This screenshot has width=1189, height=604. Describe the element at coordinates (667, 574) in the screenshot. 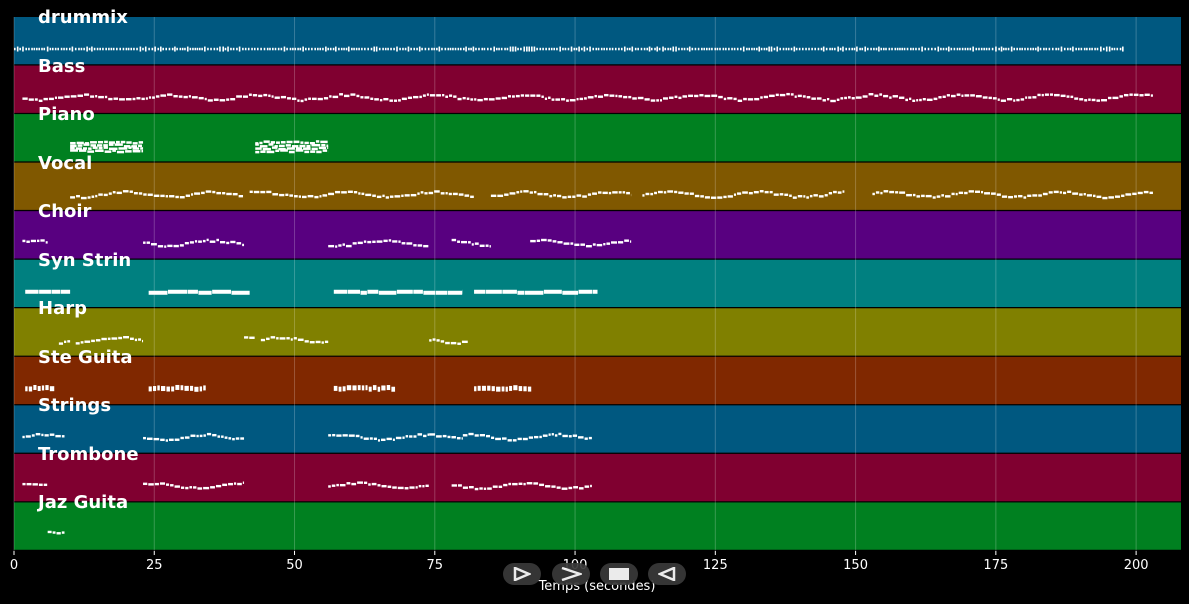

I see `rewind-button` at that location.